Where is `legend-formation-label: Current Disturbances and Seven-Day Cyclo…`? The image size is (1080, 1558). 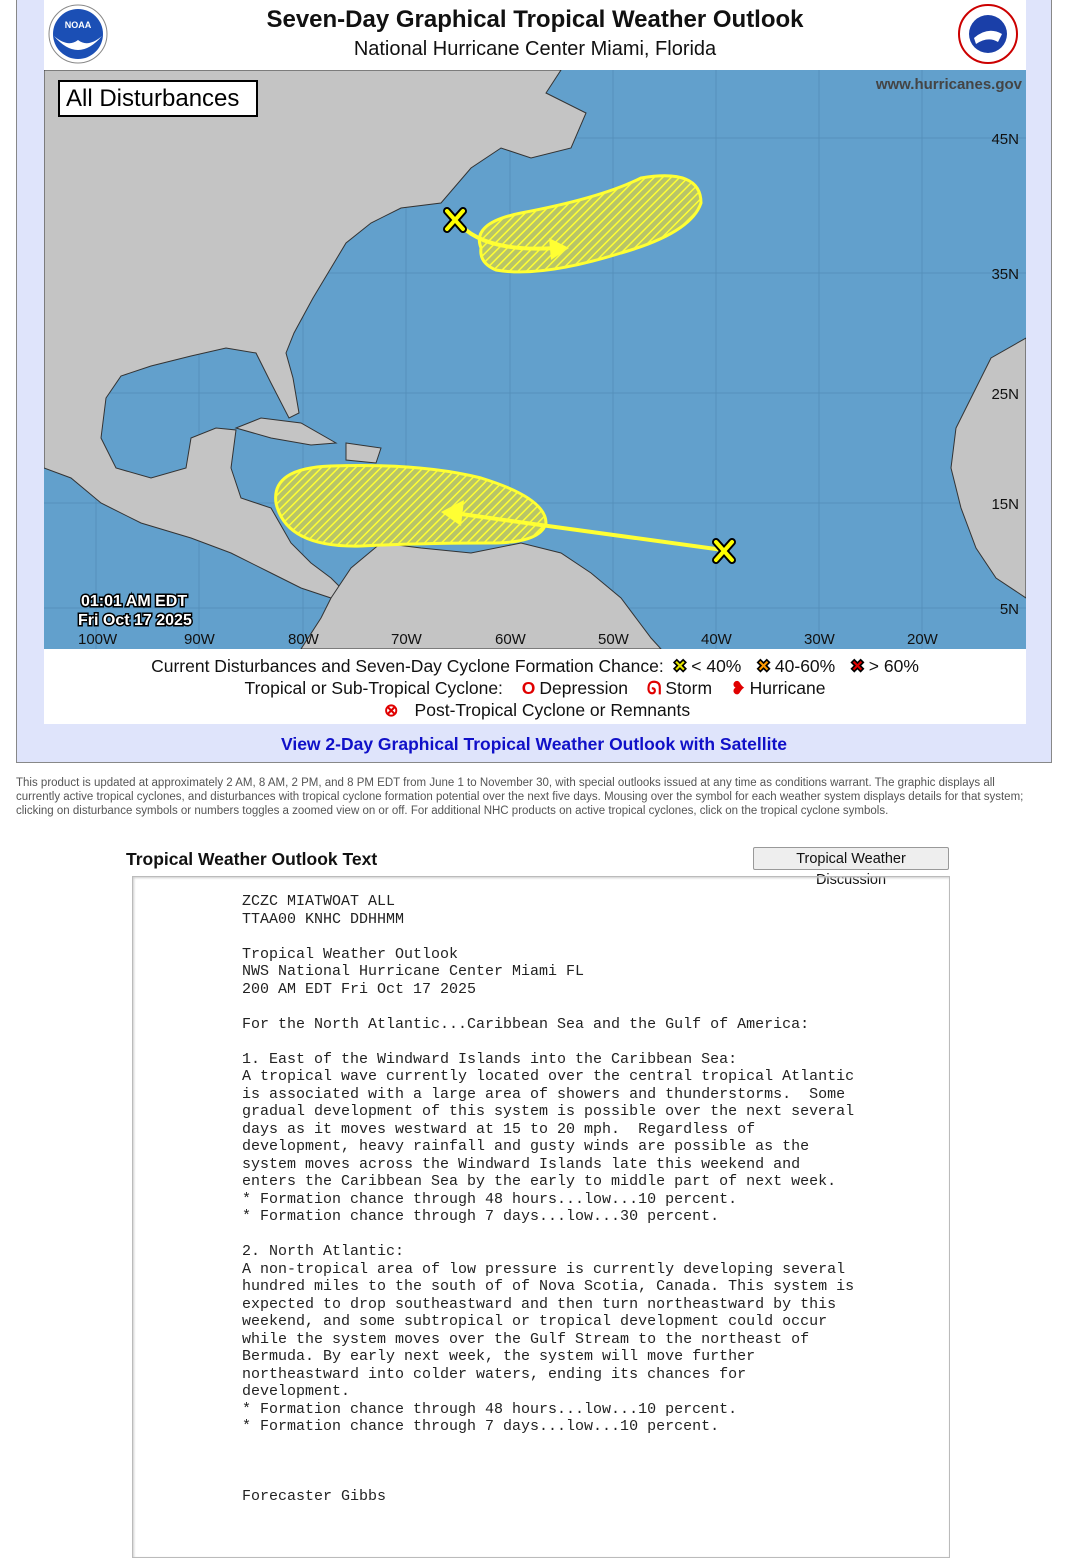 legend-formation-label: Current Disturbances and Seven-Day Cyclo… is located at coordinates (407, 666).